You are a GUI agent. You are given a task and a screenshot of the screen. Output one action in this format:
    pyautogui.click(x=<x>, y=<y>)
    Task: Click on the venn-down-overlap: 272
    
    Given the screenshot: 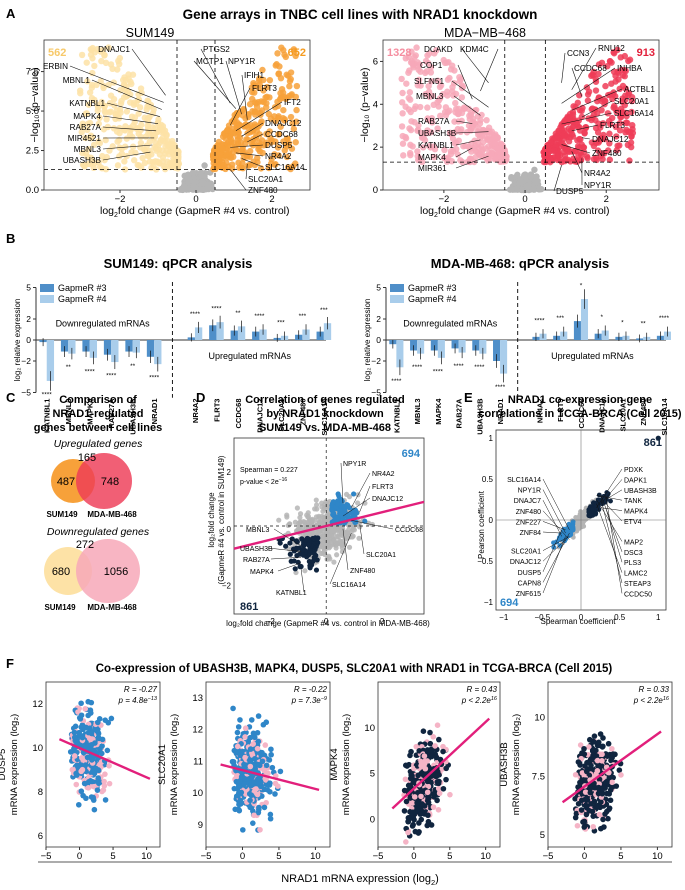 What is the action you would take?
    pyautogui.click(x=85, y=545)
    